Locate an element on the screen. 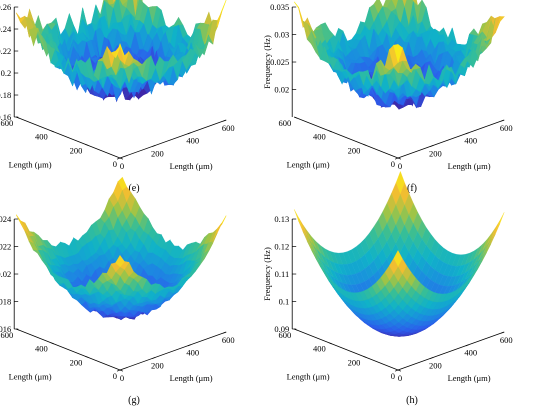  z-tick-label: 0.18 is located at coordinates (5, 95).